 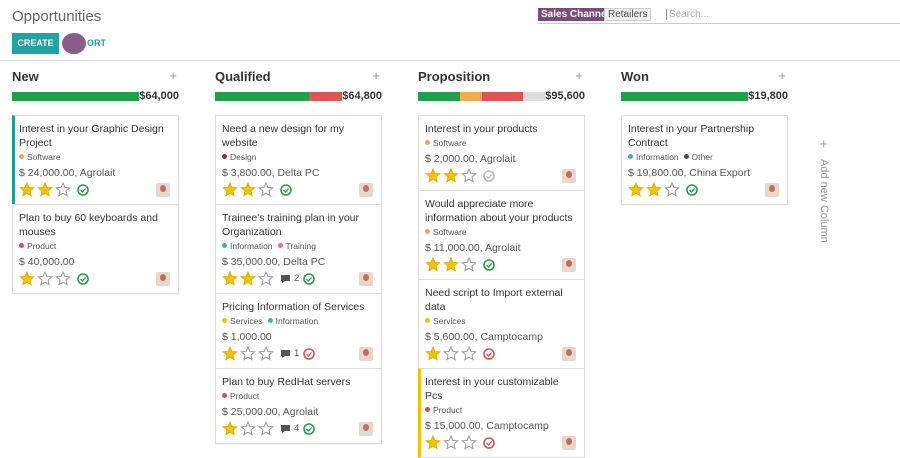 I want to click on search-facet-value: Retailers, so click(x=628, y=14).